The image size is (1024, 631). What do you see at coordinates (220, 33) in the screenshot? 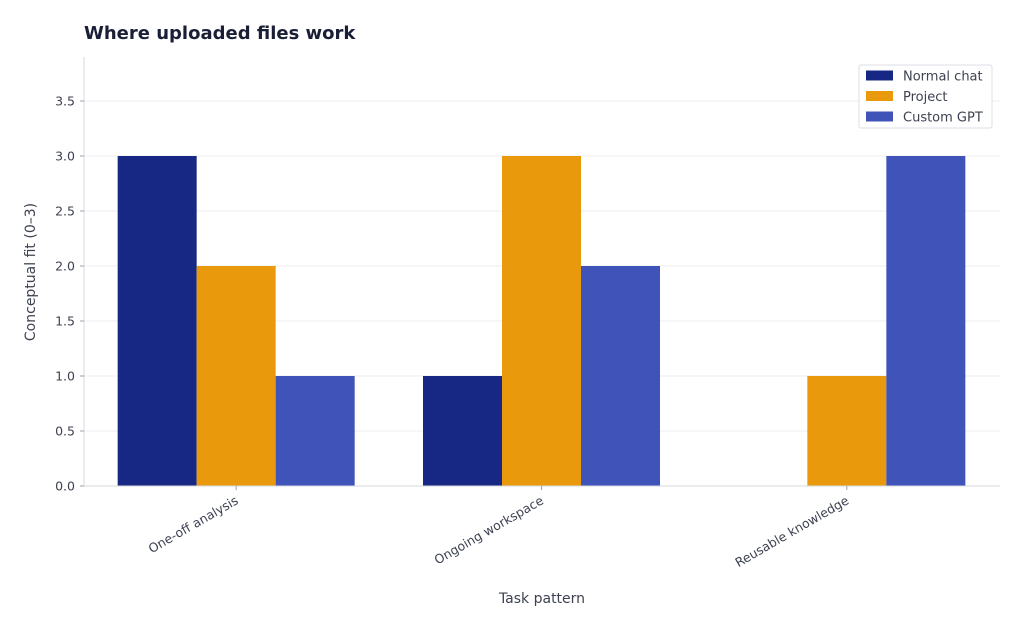
I see `chart-title: Where uploaded files work` at bounding box center [220, 33].